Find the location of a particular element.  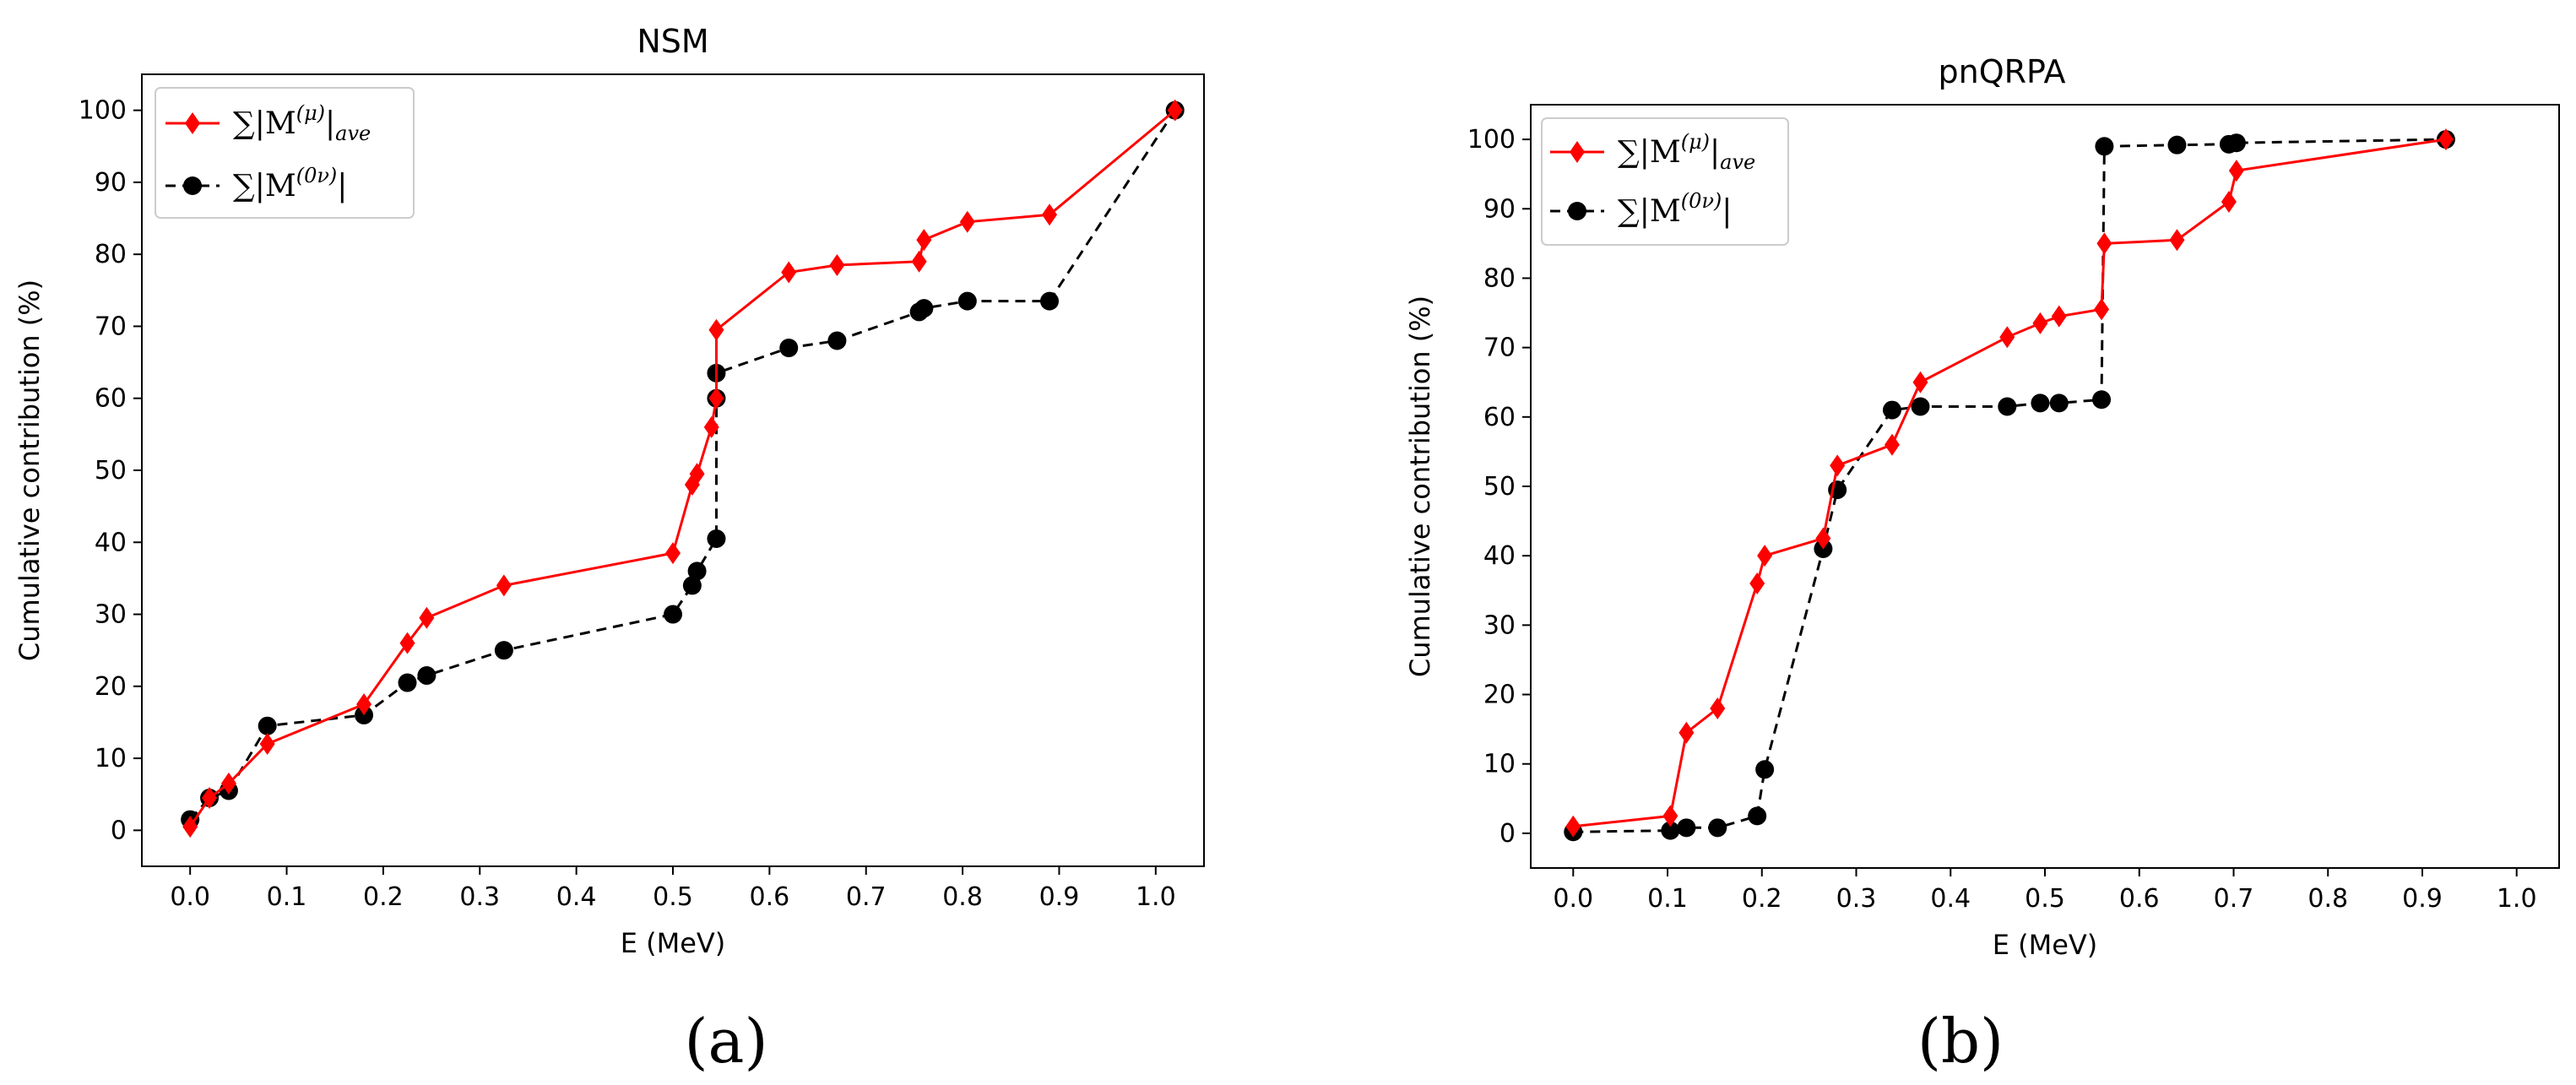

x-axis-label: E (MeV) is located at coordinates (673, 943).